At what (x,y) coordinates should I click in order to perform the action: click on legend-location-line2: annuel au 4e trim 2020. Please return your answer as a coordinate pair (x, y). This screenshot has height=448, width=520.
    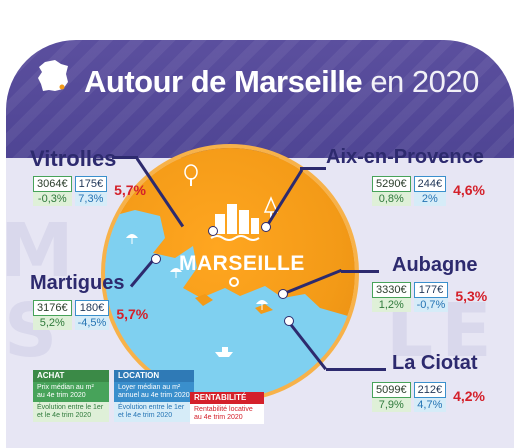
    Looking at the image, I should click on (154, 395).